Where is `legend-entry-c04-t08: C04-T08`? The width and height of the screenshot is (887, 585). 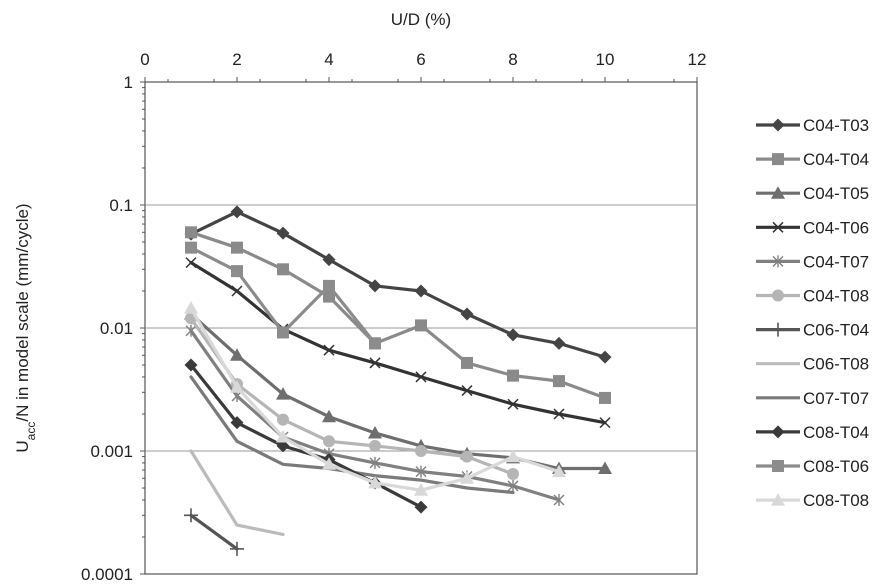
legend-entry-c04-t08: C04-T08 is located at coordinates (812, 296).